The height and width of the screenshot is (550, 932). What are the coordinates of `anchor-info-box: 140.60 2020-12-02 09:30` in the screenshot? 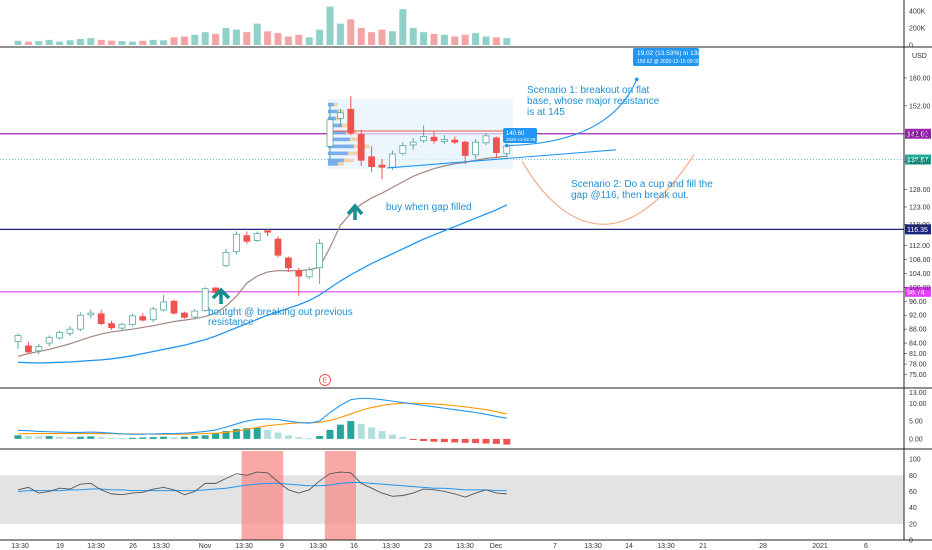 It's located at (522, 135).